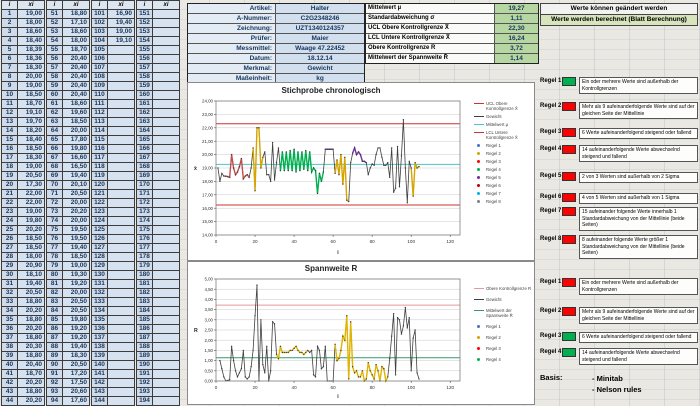 This screenshot has width=700, height=406. Describe the element at coordinates (320, 48) in the screenshot. I see `form-value: Waage 47.22452` at that location.